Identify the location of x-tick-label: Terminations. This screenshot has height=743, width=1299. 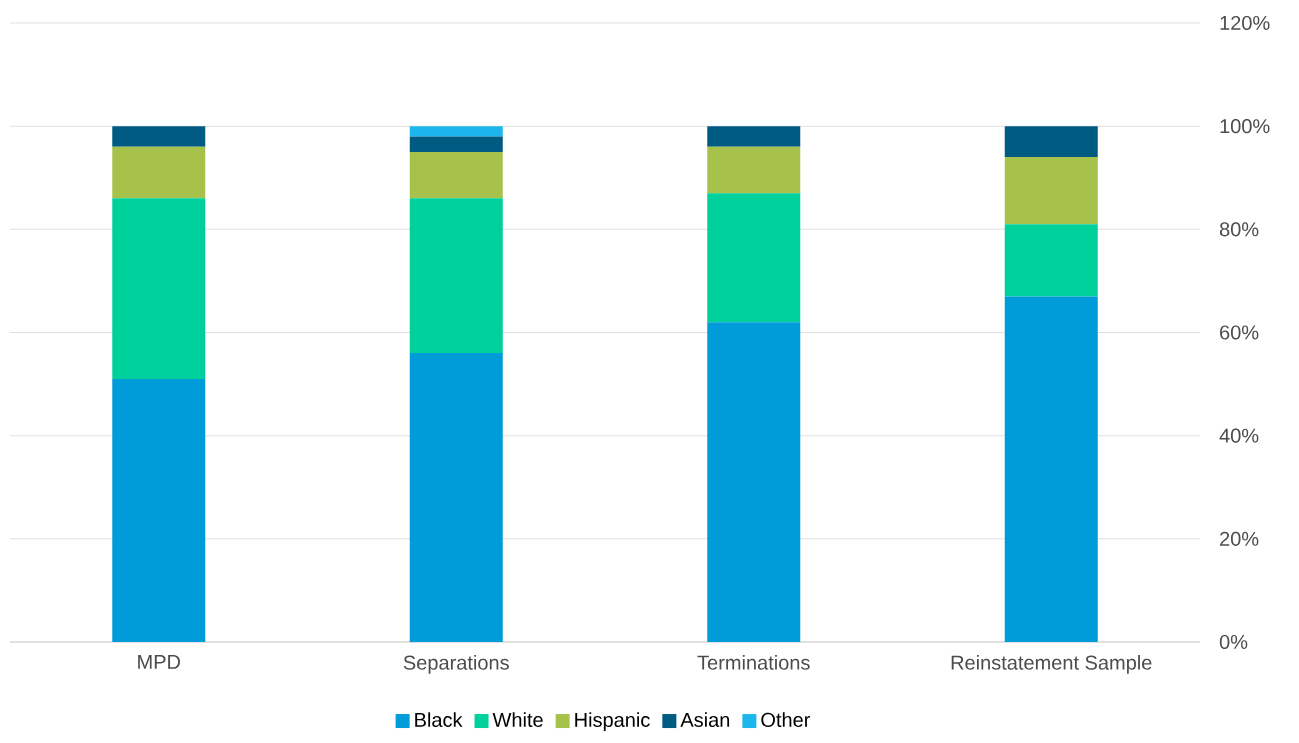
(753, 662).